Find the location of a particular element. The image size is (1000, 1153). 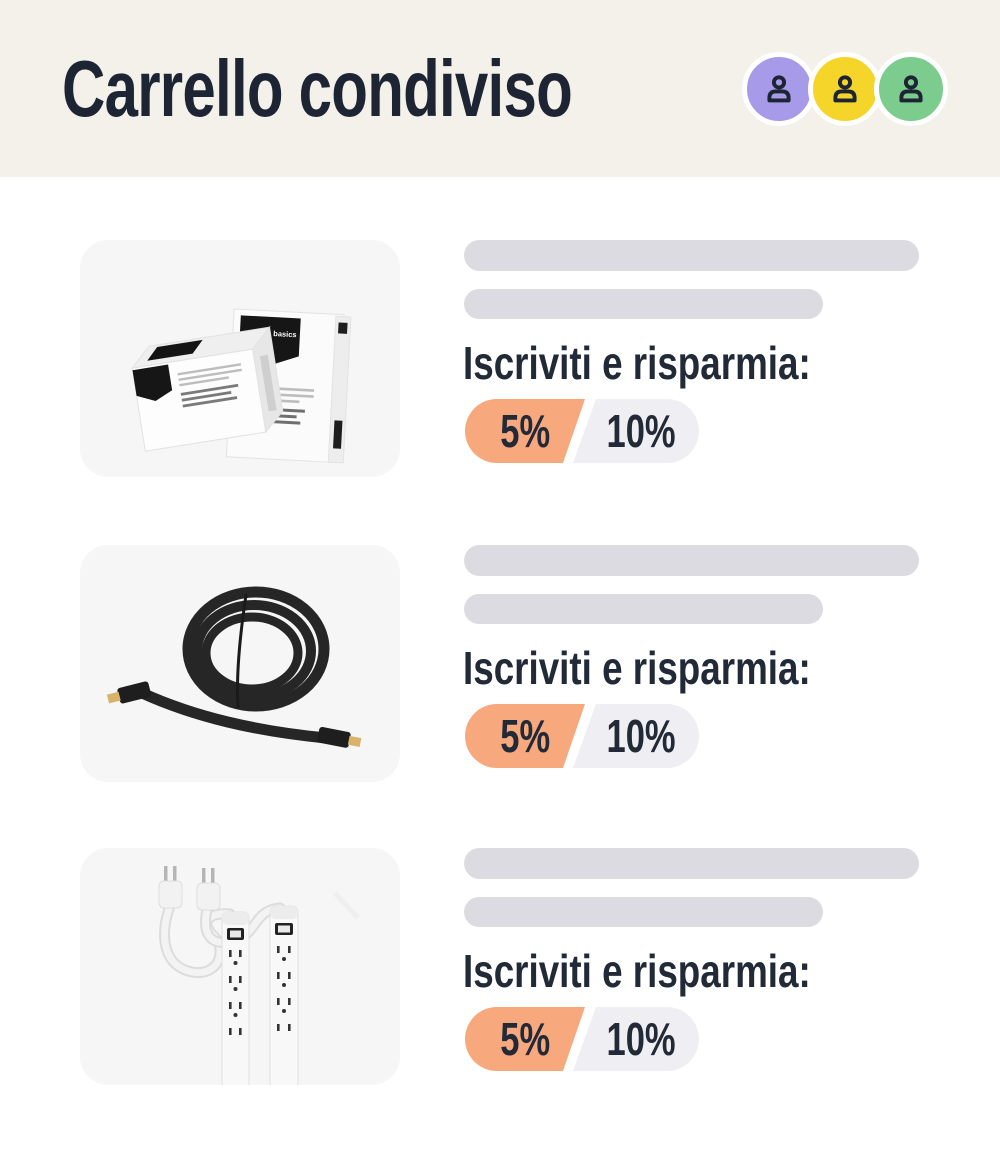

product-card: amazon basics is located at coordinates (240, 358).